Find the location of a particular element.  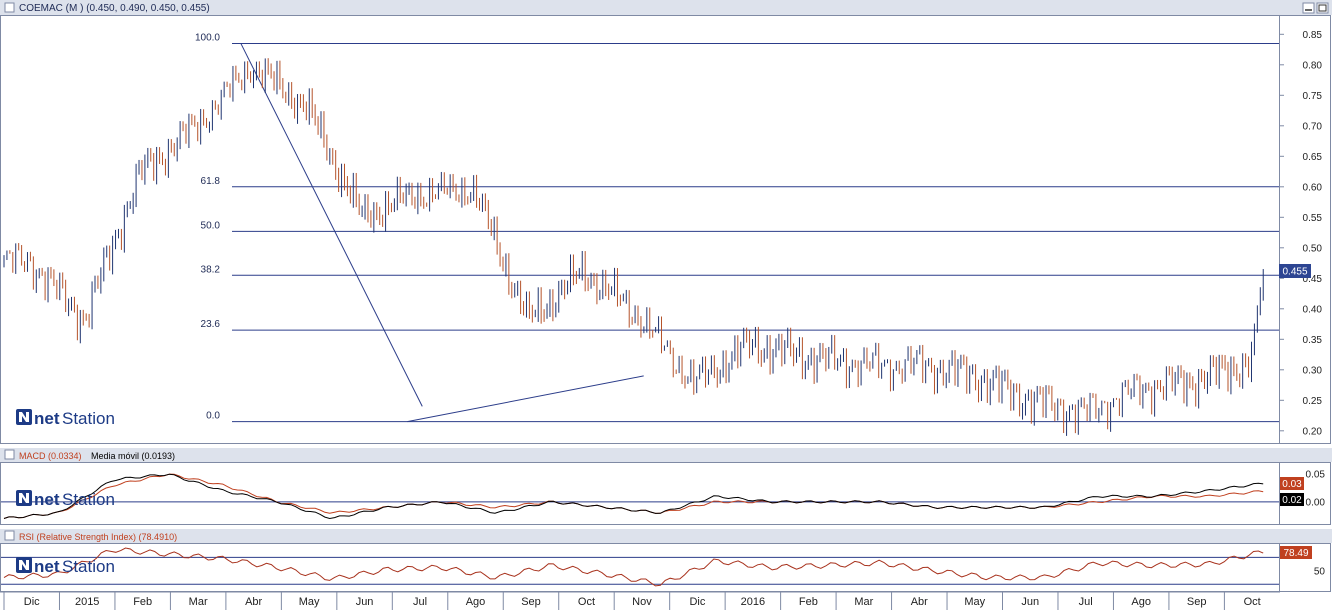

macd-value-badge: 0.03 is located at coordinates (1292, 483).